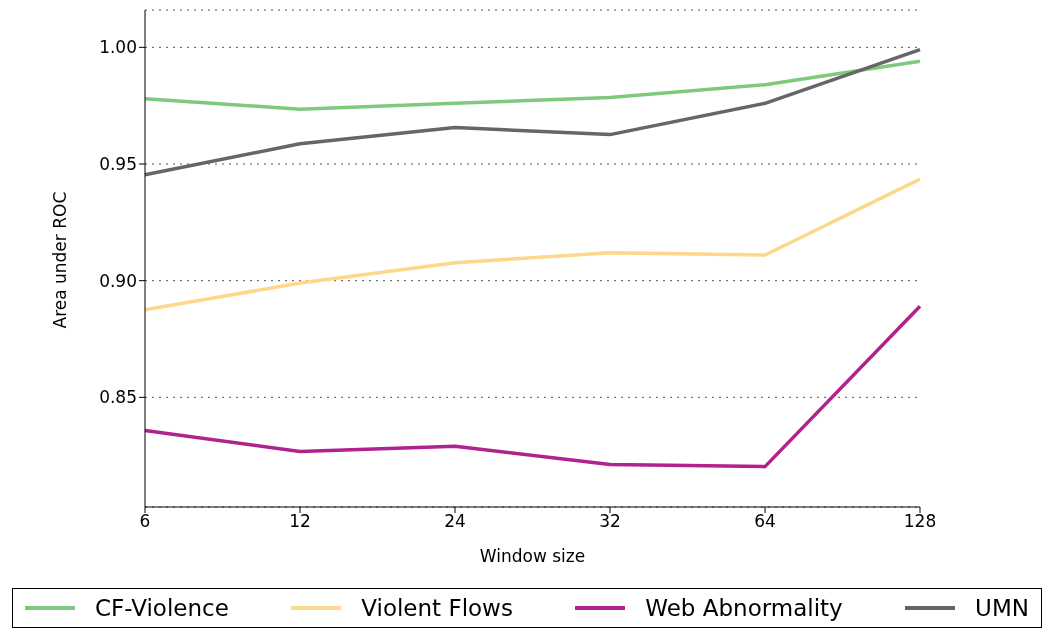 Image resolution: width=1055 pixels, height=642 pixels. Describe the element at coordinates (60, 260) in the screenshot. I see `y-axis-title: Area under ROC` at that location.